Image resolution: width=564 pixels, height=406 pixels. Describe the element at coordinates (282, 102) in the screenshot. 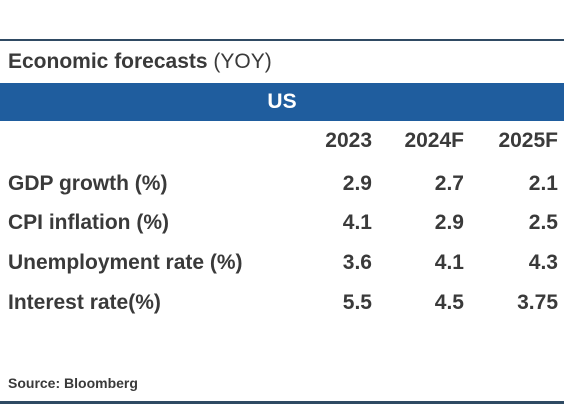

I see `region-banner: US` at that location.